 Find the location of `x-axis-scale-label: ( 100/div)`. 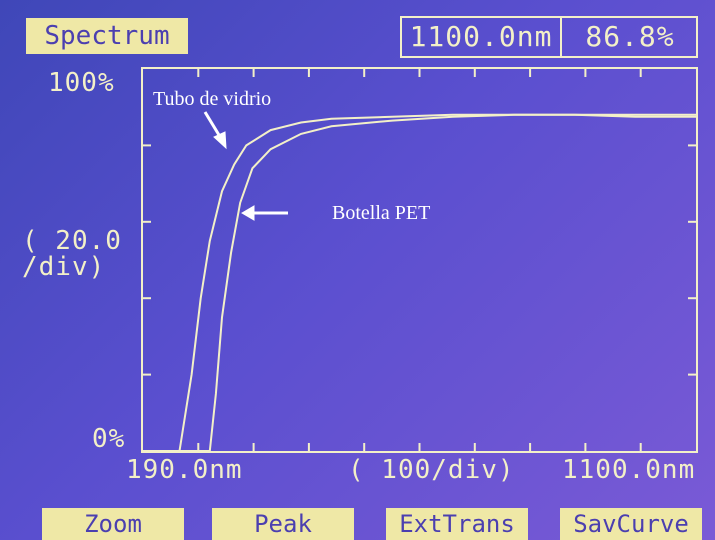

x-axis-scale-label: ( 100/div) is located at coordinates (431, 470).